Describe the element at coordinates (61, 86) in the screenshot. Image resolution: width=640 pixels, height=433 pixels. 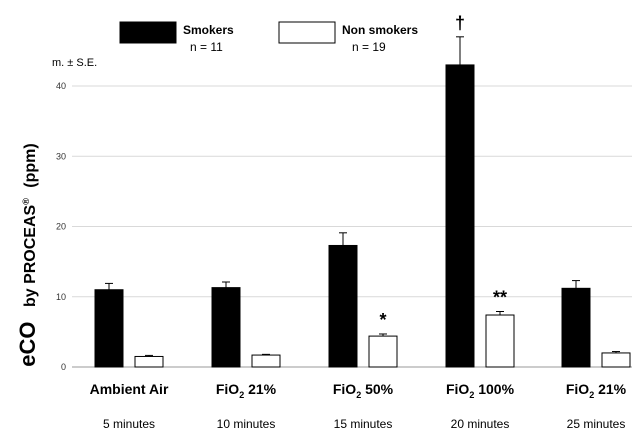
I see `y-tick-label: 40` at that location.